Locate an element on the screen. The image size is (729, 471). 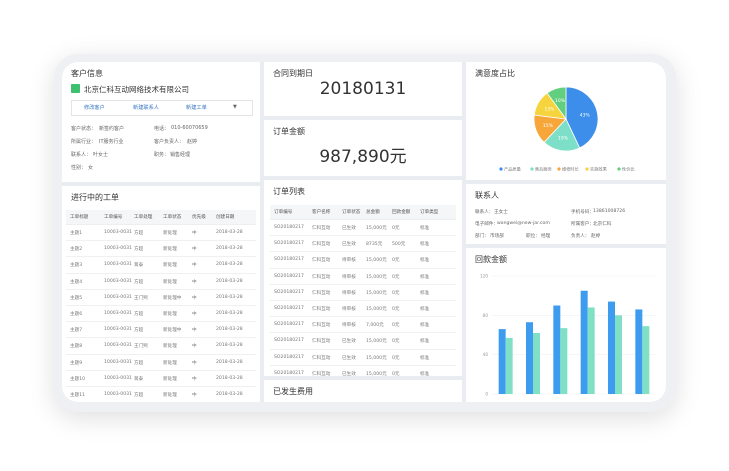
table-cell: 主题5 is located at coordinates (76, 298).